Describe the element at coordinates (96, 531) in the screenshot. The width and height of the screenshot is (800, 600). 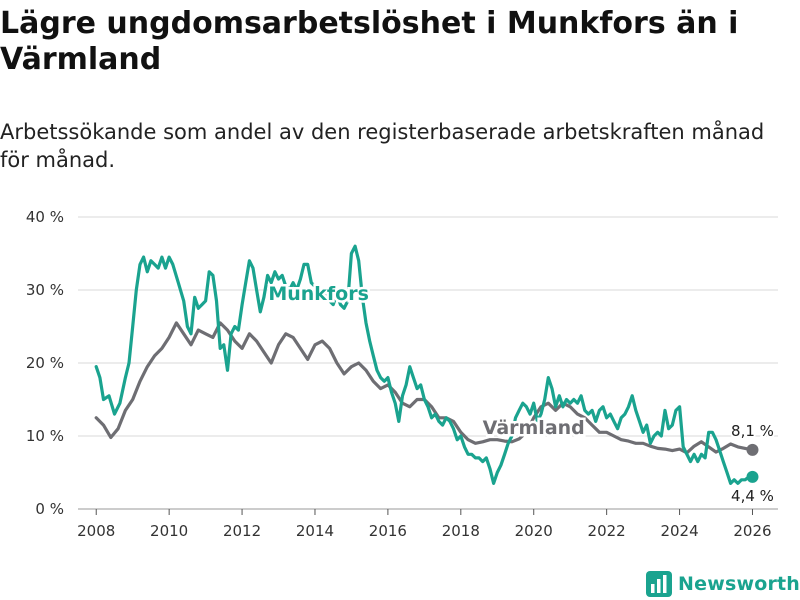
I see `x-tick-label: 2008` at that location.